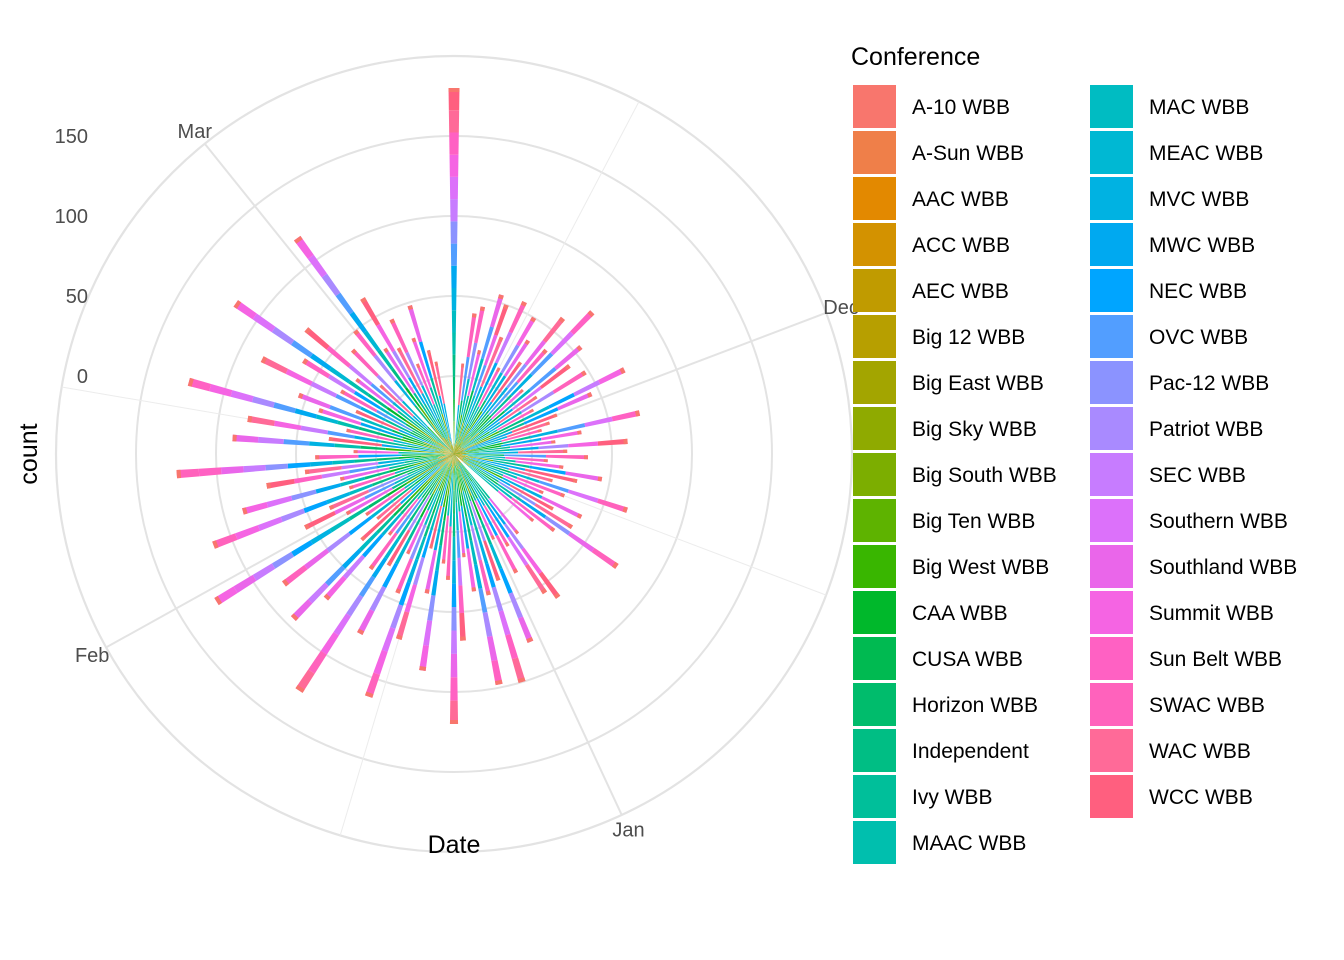  I want to click on angle-tick-feb: Feb, so click(92, 656).